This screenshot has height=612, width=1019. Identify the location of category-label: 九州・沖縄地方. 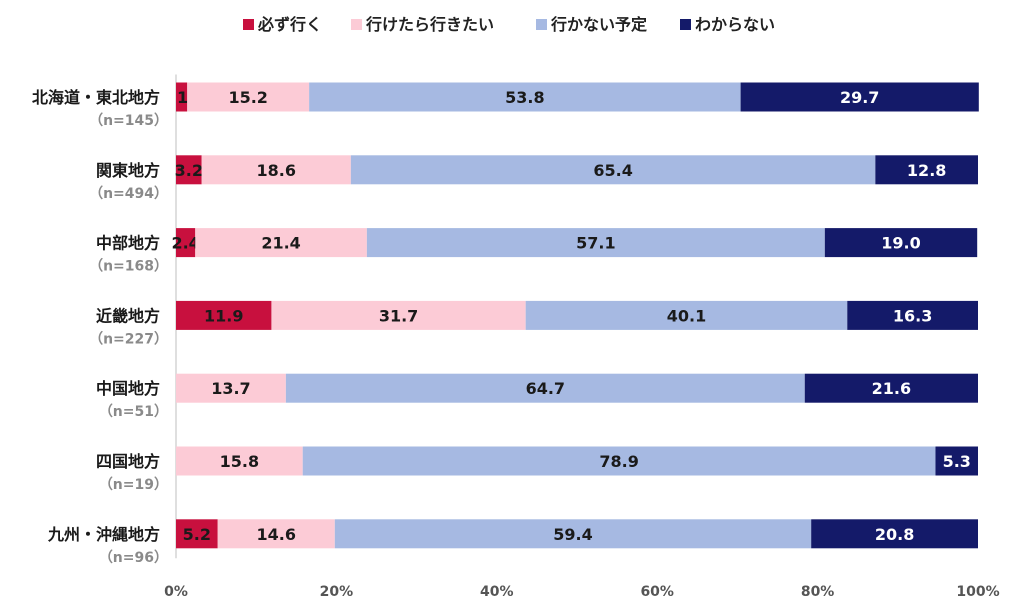
(103, 534).